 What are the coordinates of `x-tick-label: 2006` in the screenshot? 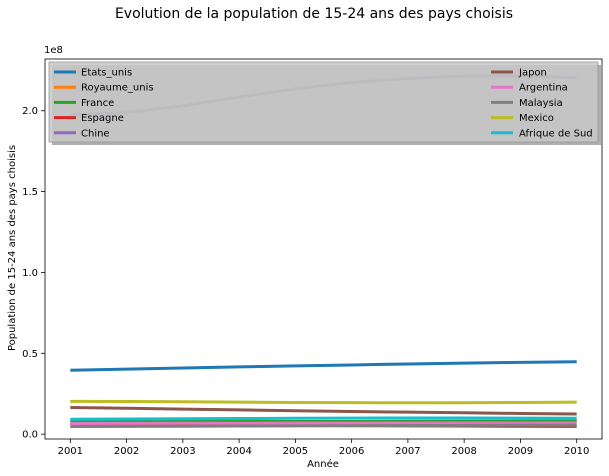 It's located at (351, 451).